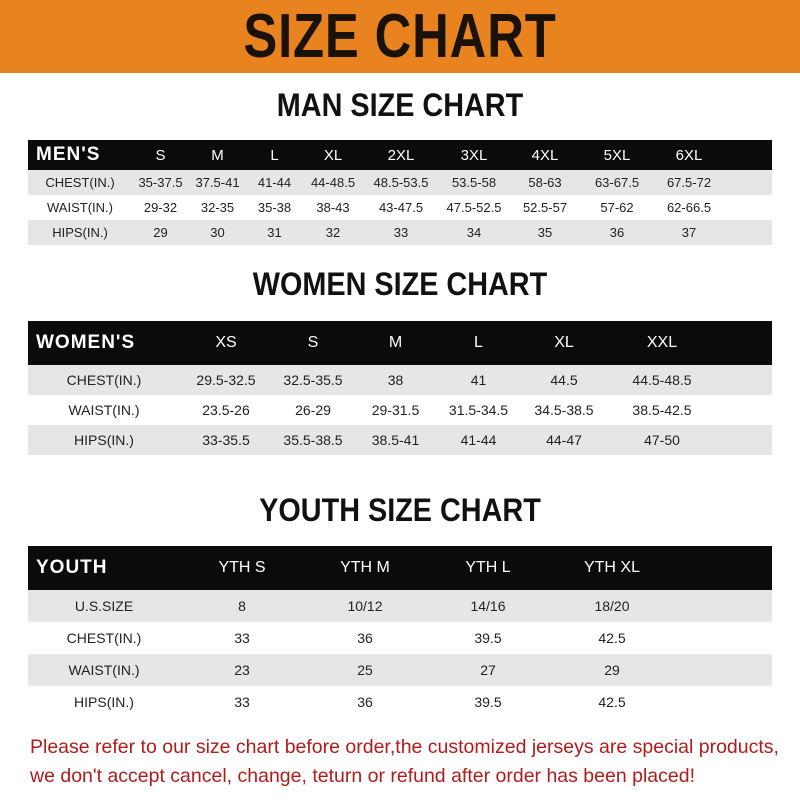 This screenshot has width=800, height=800. I want to click on table-row: U.S.SIZE 8 10/12 14/16 18/20, so click(400, 606).